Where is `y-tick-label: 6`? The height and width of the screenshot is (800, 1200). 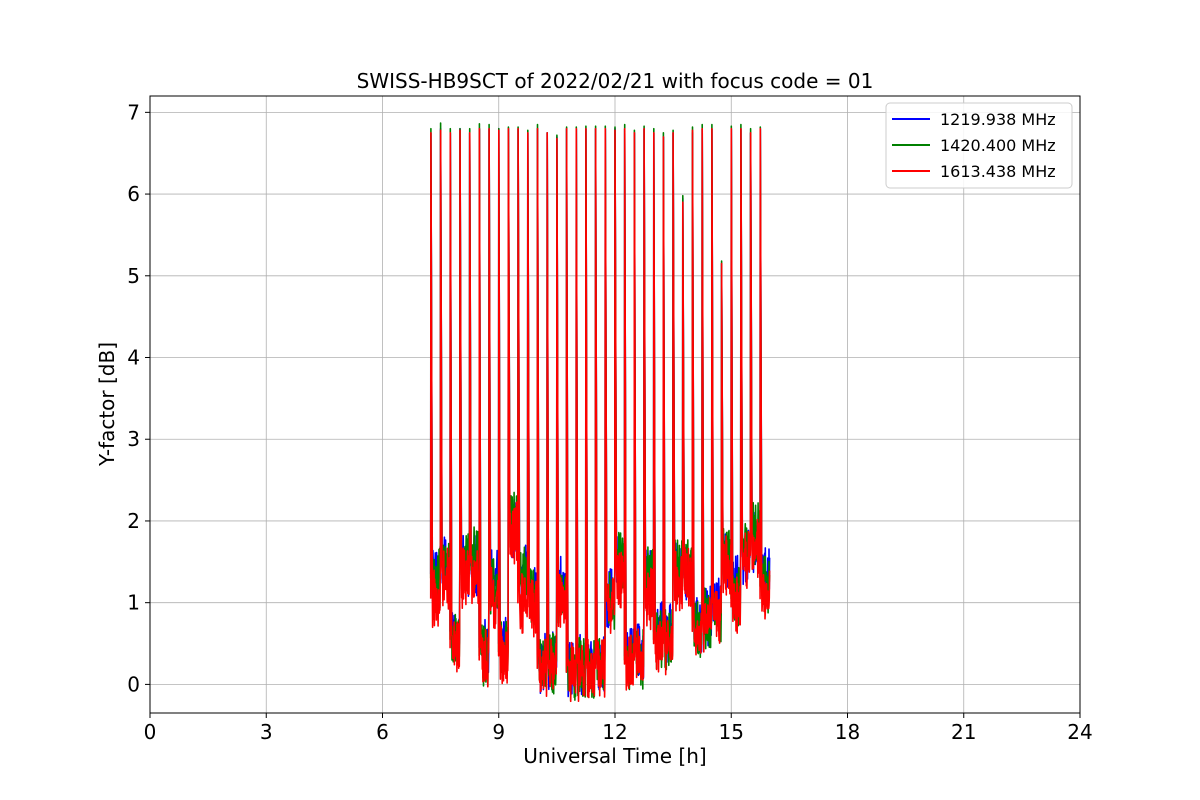 y-tick-label: 6 is located at coordinates (133, 194).